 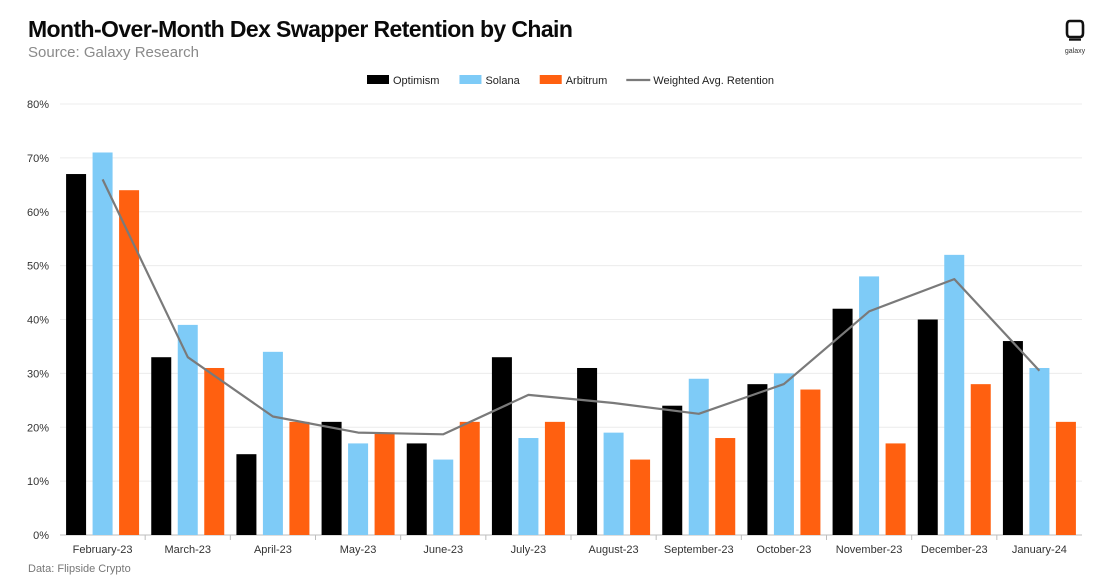 I want to click on y-tick-label: 40%, so click(x=38, y=321).